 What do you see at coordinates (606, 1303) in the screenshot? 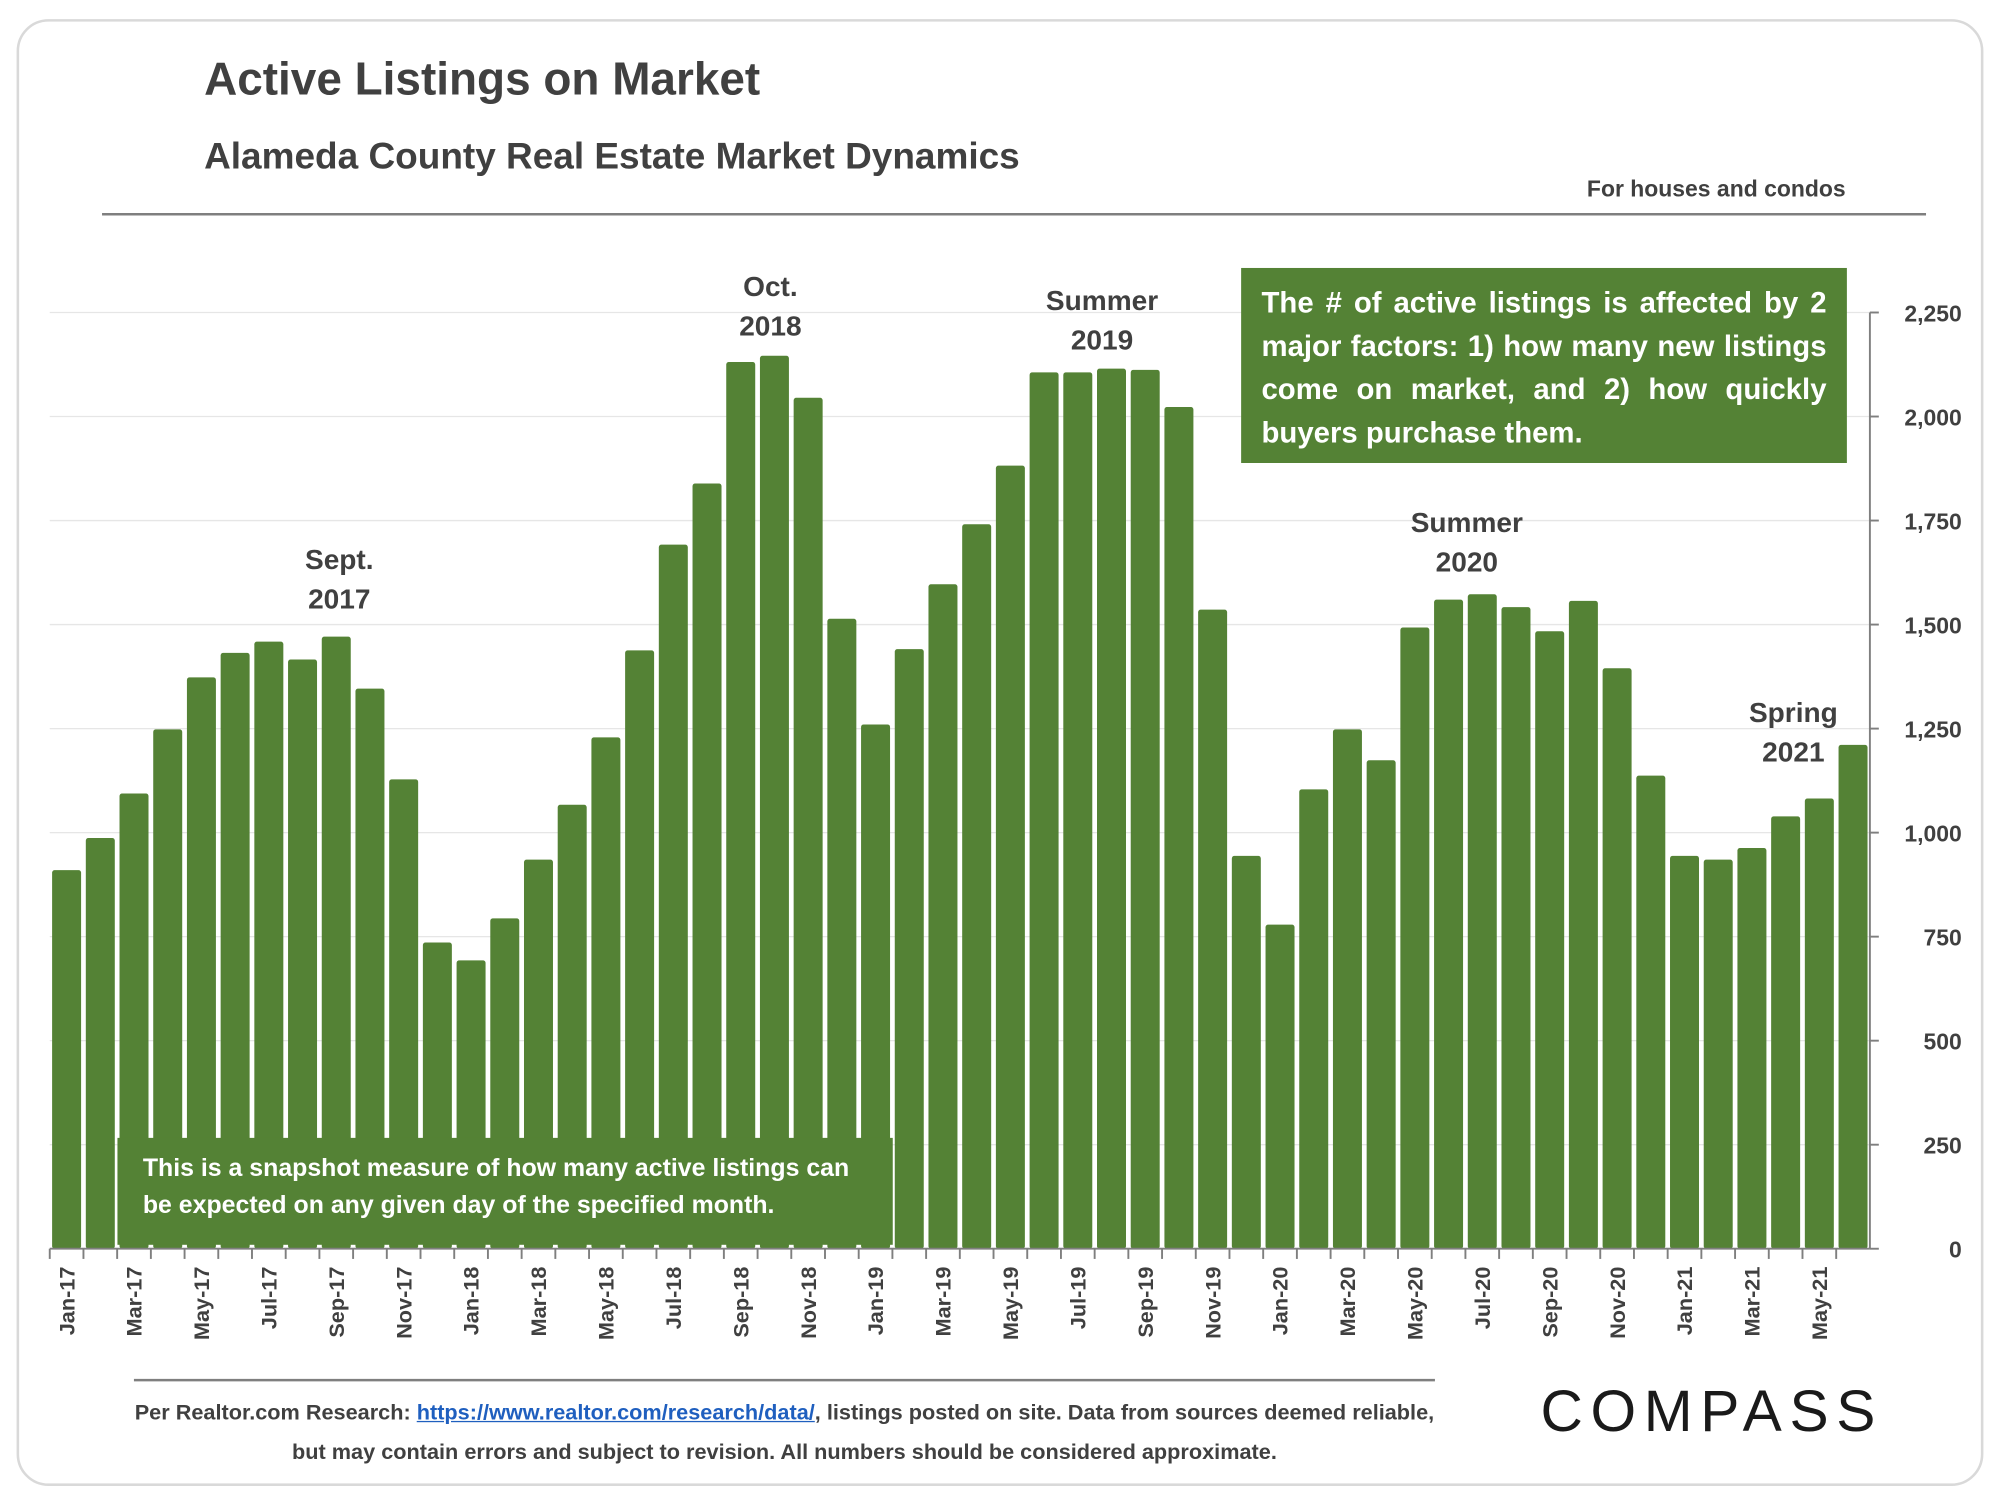
I see `x-tick-label: May-18` at bounding box center [606, 1303].